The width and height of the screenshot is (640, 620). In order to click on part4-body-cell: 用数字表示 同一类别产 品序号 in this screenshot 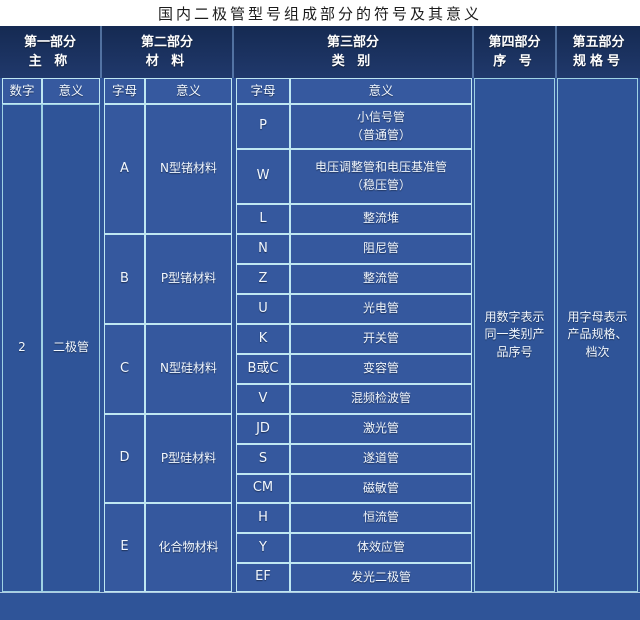, I will do `click(514, 335)`.